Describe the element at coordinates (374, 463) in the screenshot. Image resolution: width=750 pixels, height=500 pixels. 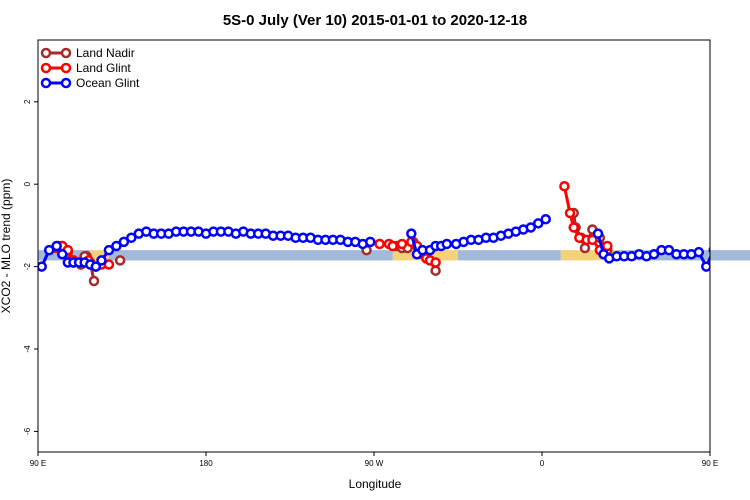
I see `x-tick-label: 90 W` at that location.